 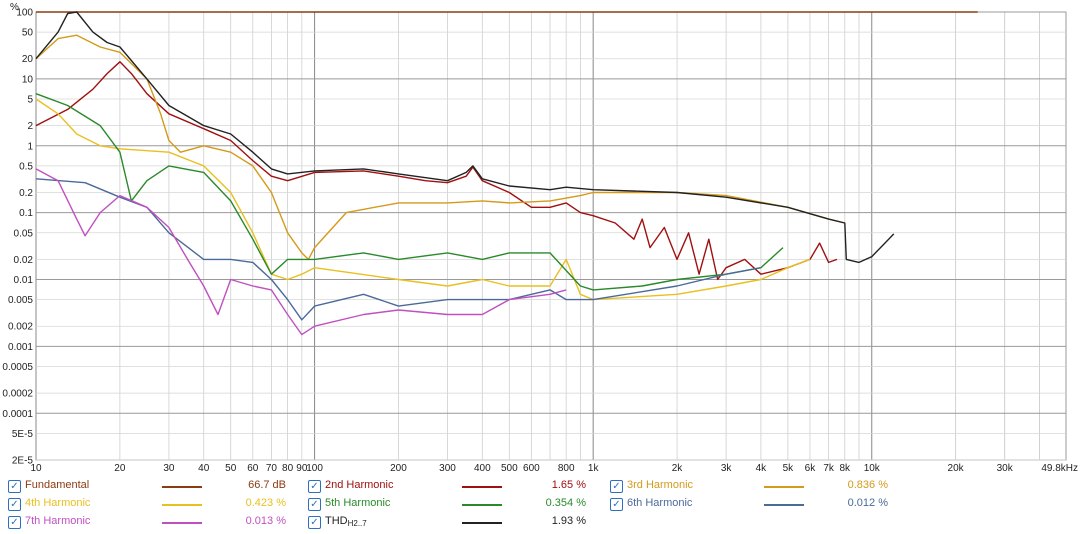 What do you see at coordinates (30, 126) in the screenshot?
I see `y-tick-label: 2` at bounding box center [30, 126].